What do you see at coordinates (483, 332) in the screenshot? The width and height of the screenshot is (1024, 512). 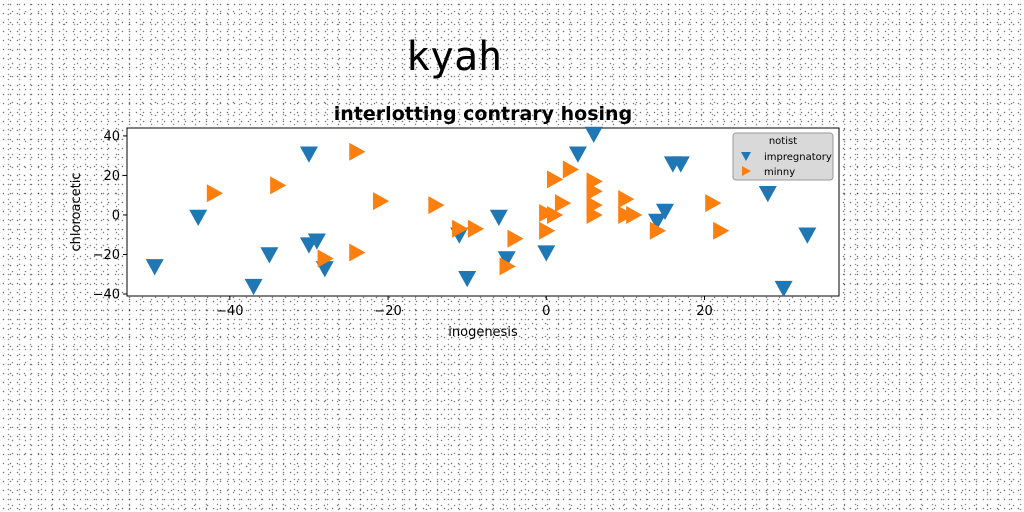 I see `x-axis-label: inogenesis` at bounding box center [483, 332].